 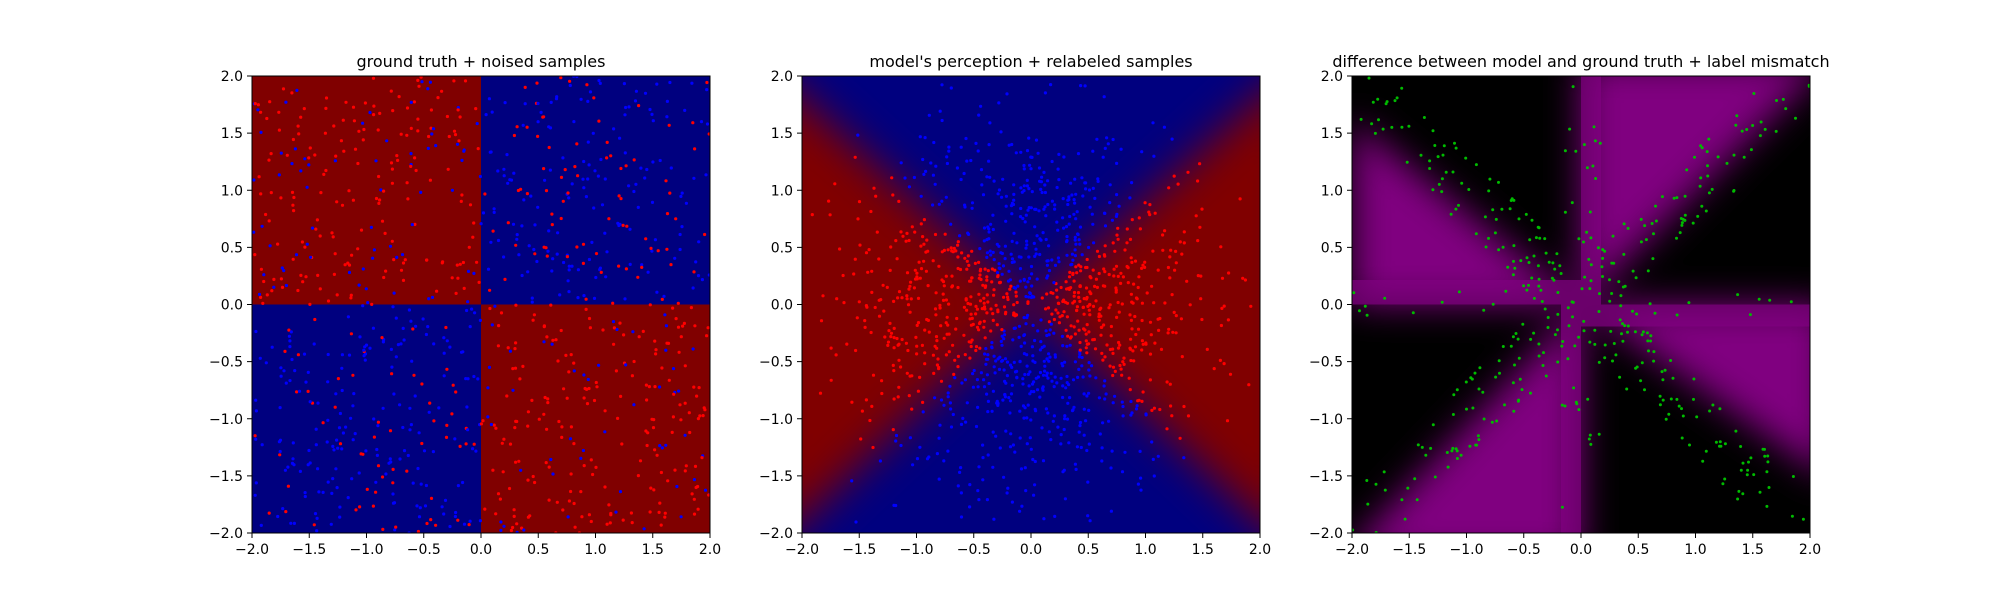 I want to click on bg-left-red-wedge, so click(x=916, y=309).